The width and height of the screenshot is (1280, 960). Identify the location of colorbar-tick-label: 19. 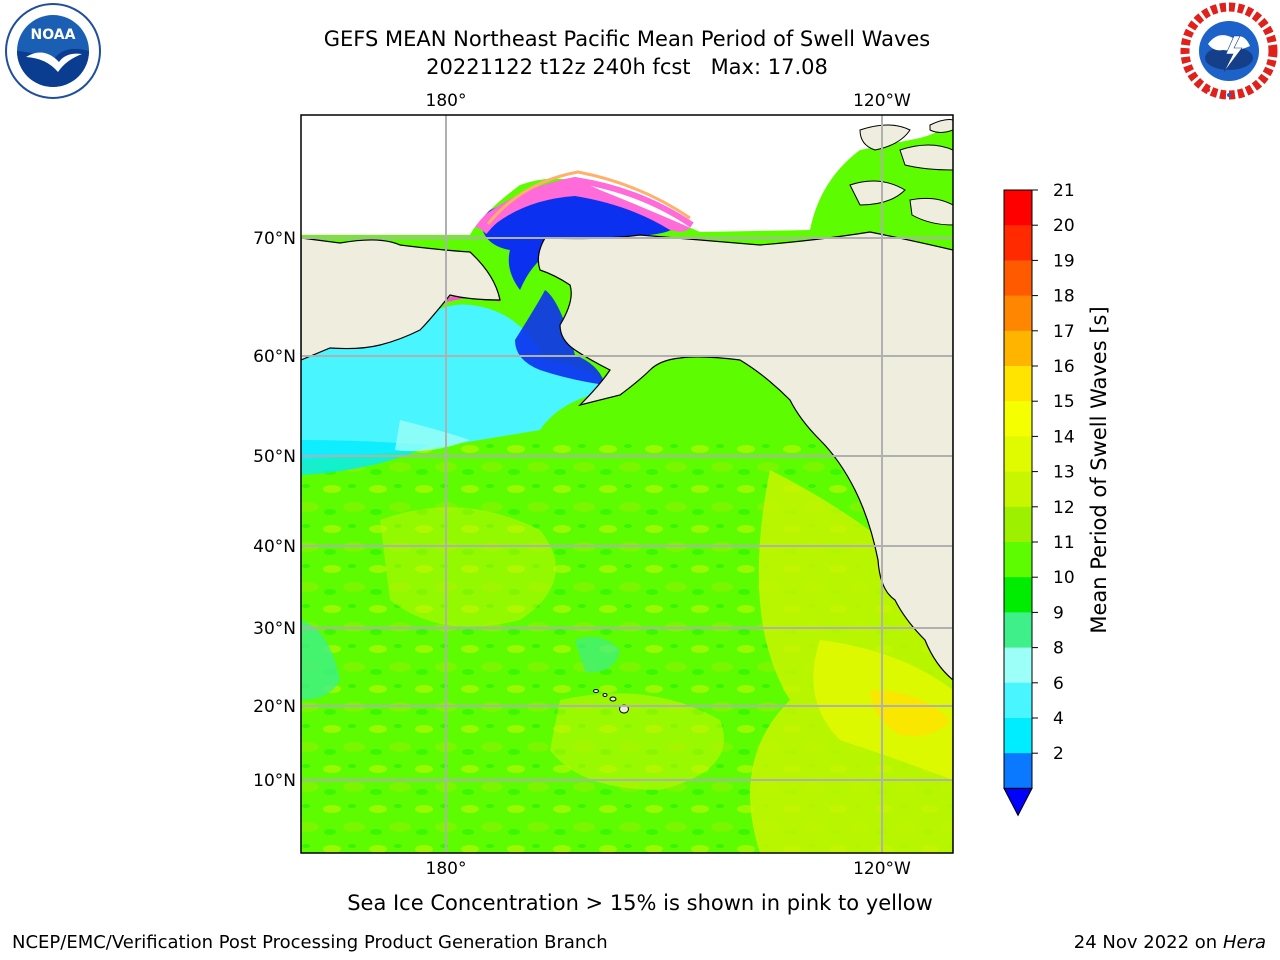
(1064, 261).